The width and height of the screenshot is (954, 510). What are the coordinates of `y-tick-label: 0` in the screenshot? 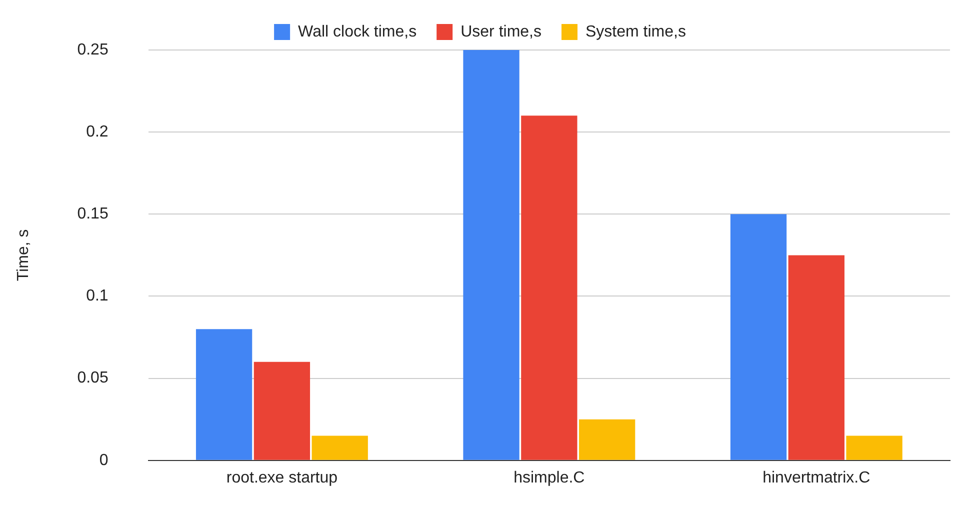 It's located at (103, 460).